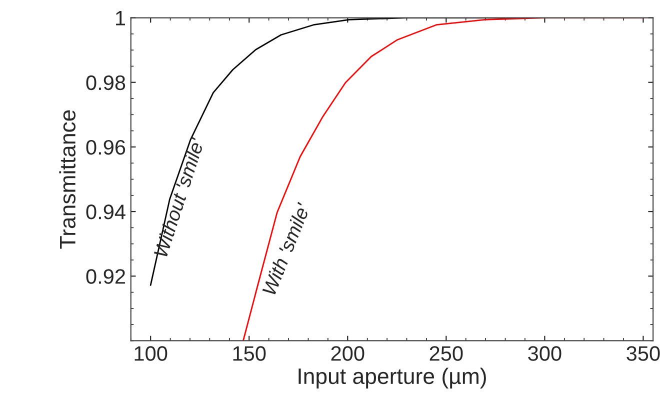  What do you see at coordinates (179, 197) in the screenshot?
I see `annotation: Without 'smile'` at bounding box center [179, 197].